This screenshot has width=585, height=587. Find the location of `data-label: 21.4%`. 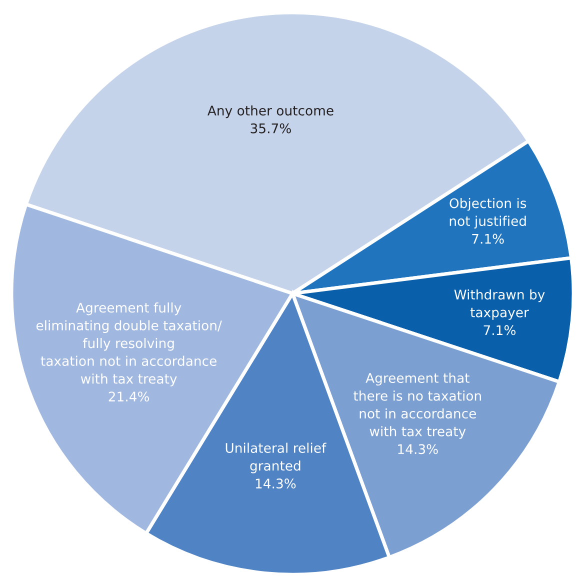

data-label: 21.4% is located at coordinates (129, 397).